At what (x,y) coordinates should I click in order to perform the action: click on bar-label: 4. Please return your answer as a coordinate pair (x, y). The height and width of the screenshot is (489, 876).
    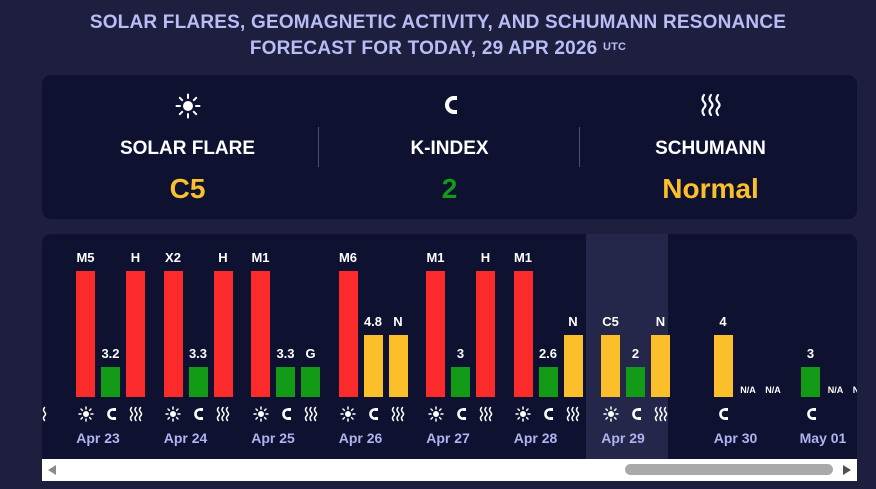
    Looking at the image, I should click on (723, 321).